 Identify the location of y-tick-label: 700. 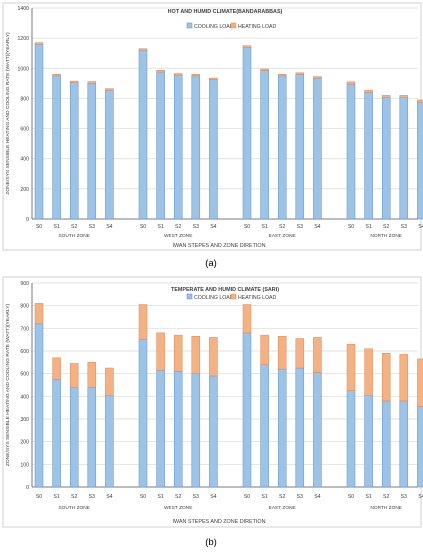
(24, 329).